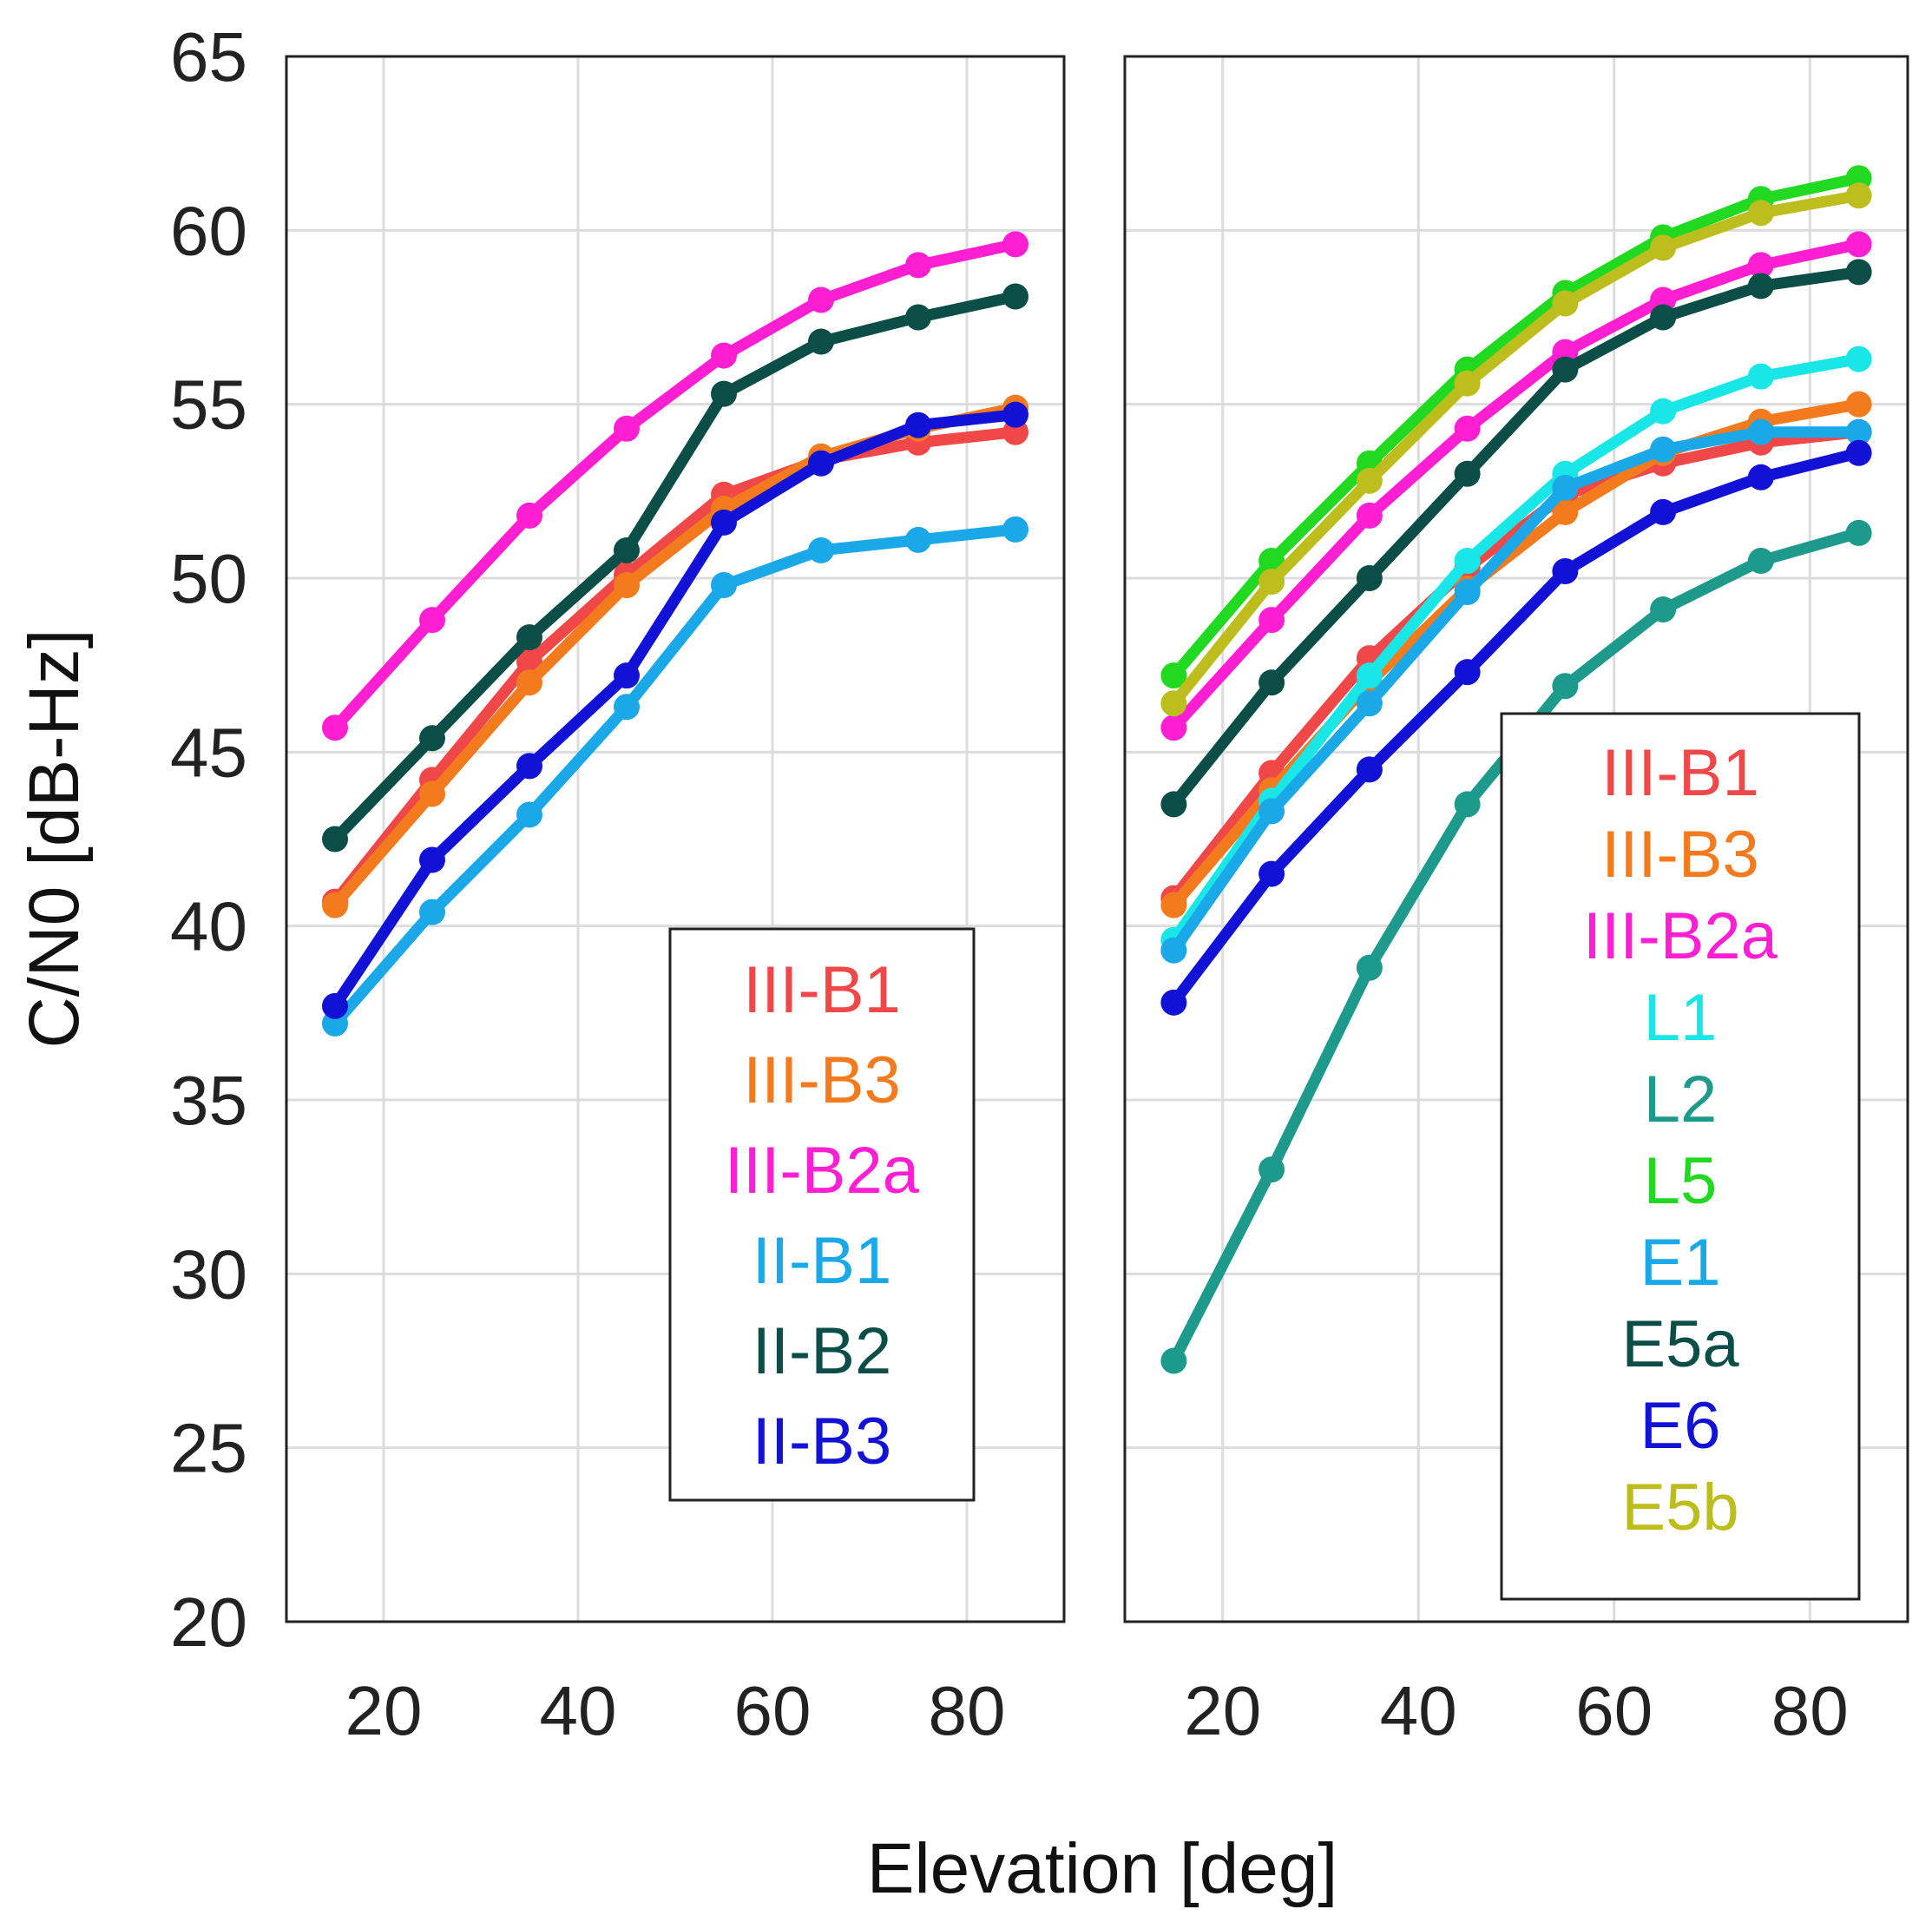  Describe the element at coordinates (208, 579) in the screenshot. I see `y-tick-label: 50` at that location.